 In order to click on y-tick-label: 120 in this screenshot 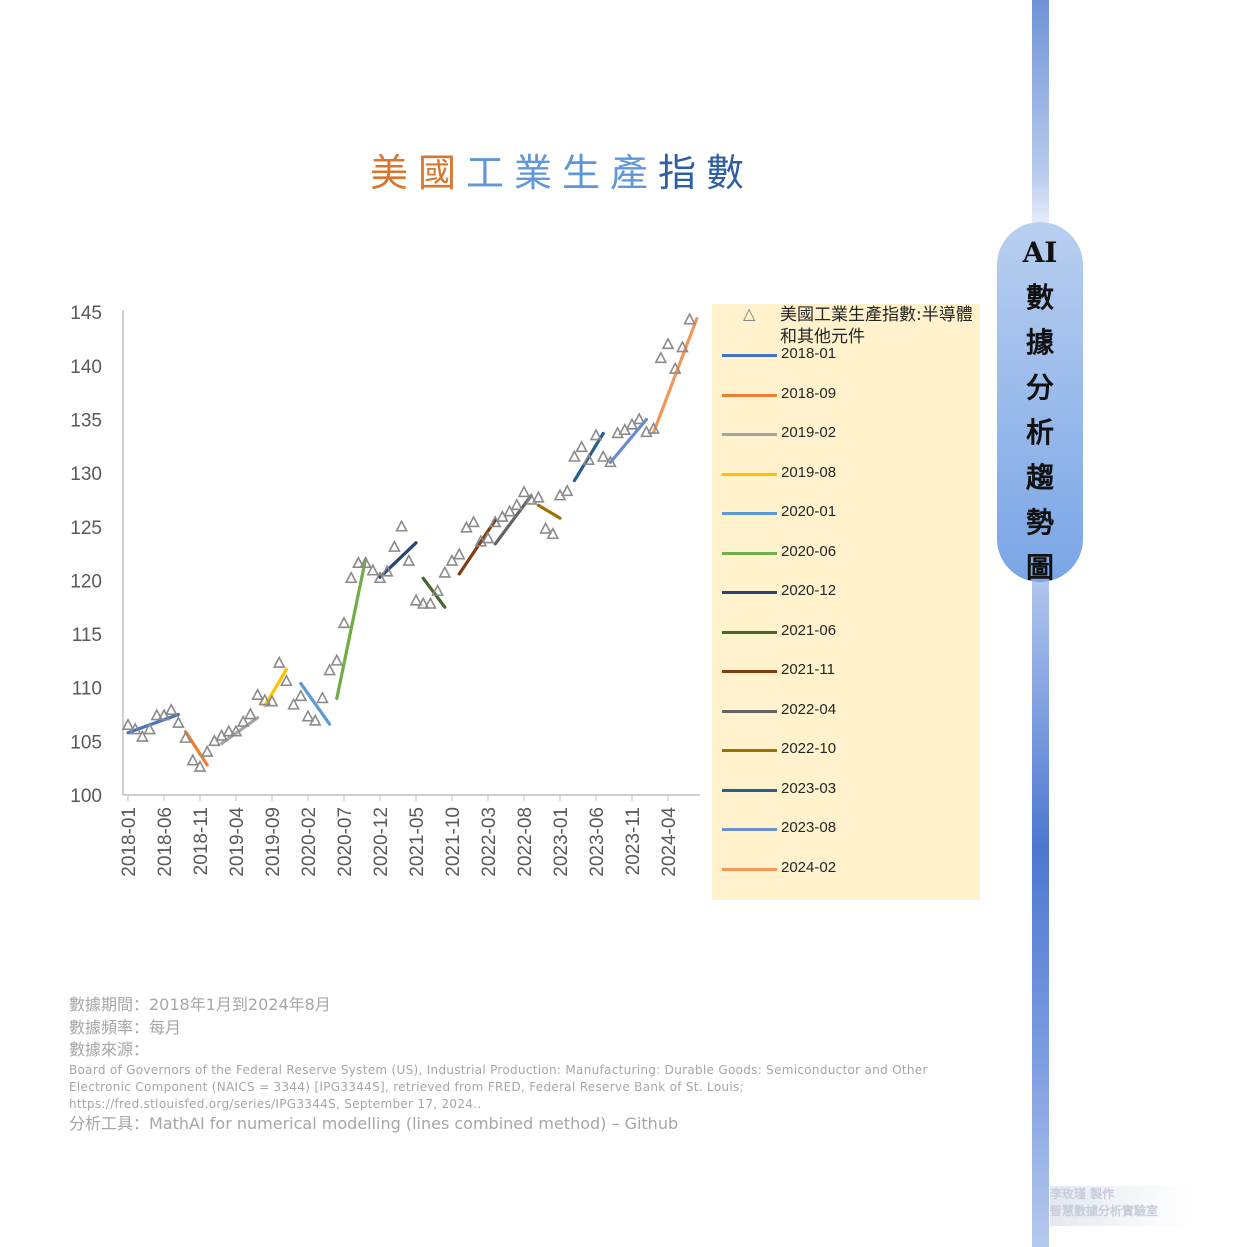, I will do `click(86, 581)`.